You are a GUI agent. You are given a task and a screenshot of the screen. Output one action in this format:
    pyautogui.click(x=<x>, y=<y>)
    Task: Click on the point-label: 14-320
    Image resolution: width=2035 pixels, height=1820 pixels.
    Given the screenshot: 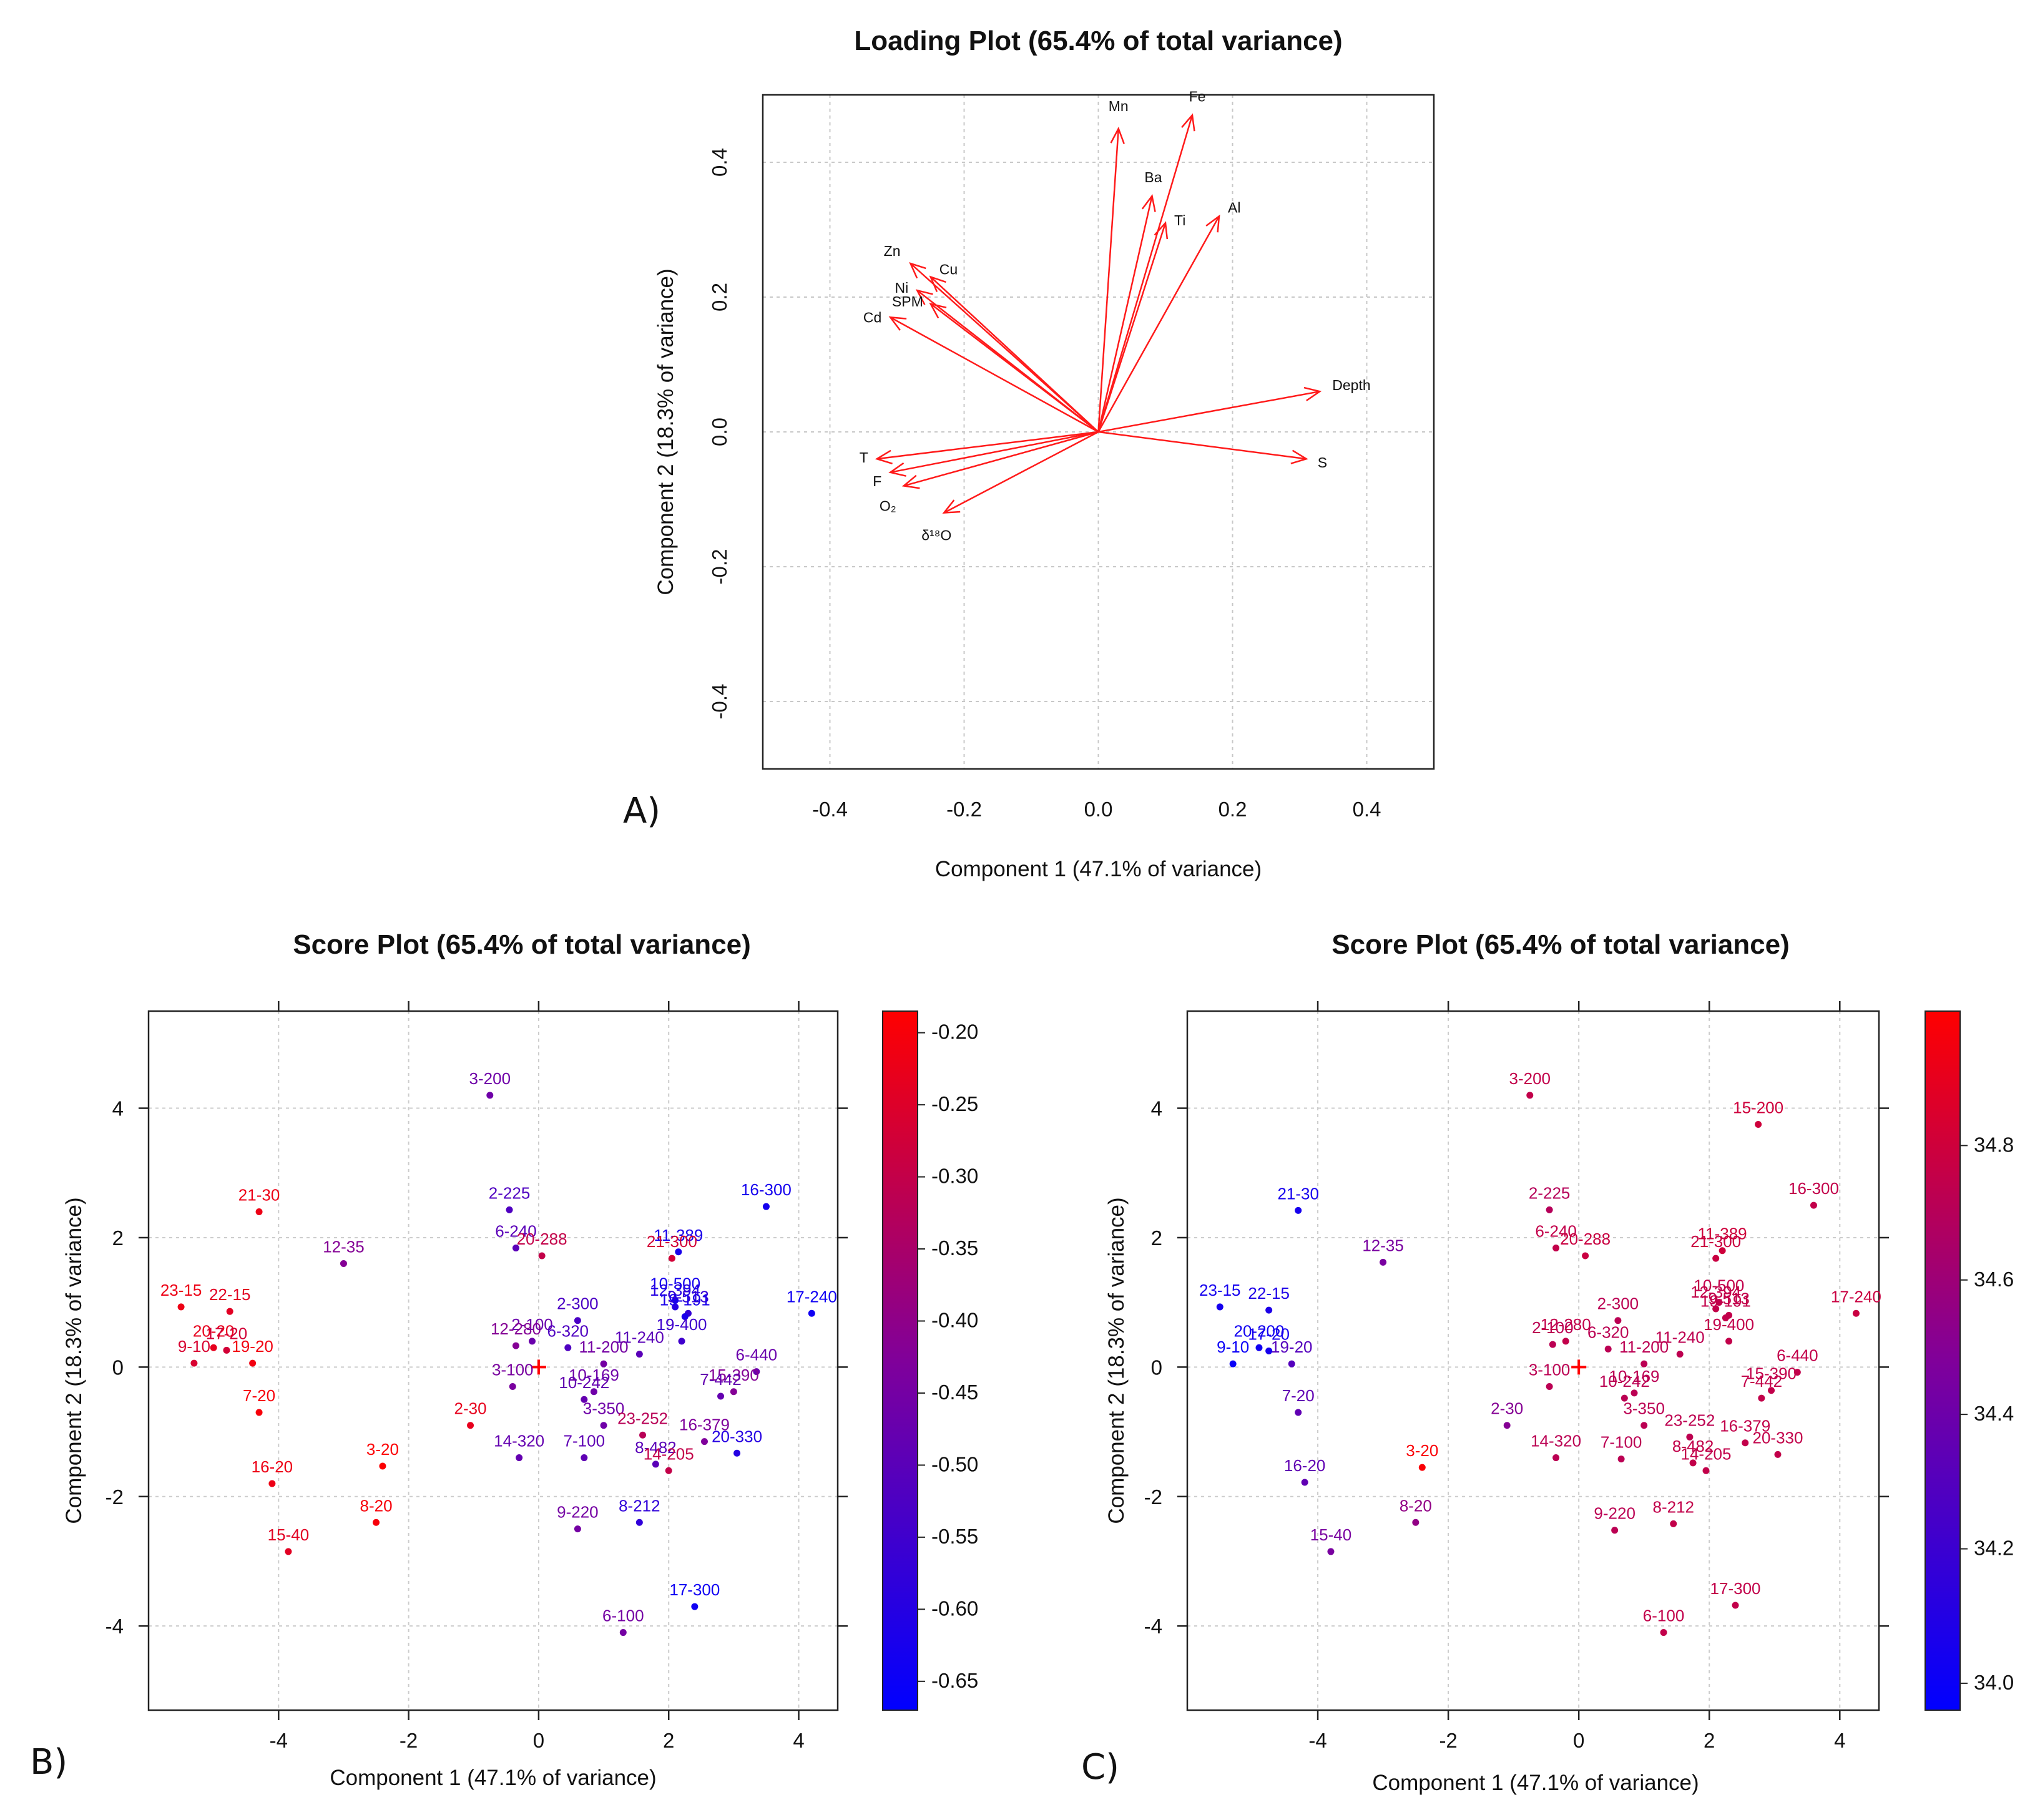 What is the action you would take?
    pyautogui.click(x=1556, y=1441)
    